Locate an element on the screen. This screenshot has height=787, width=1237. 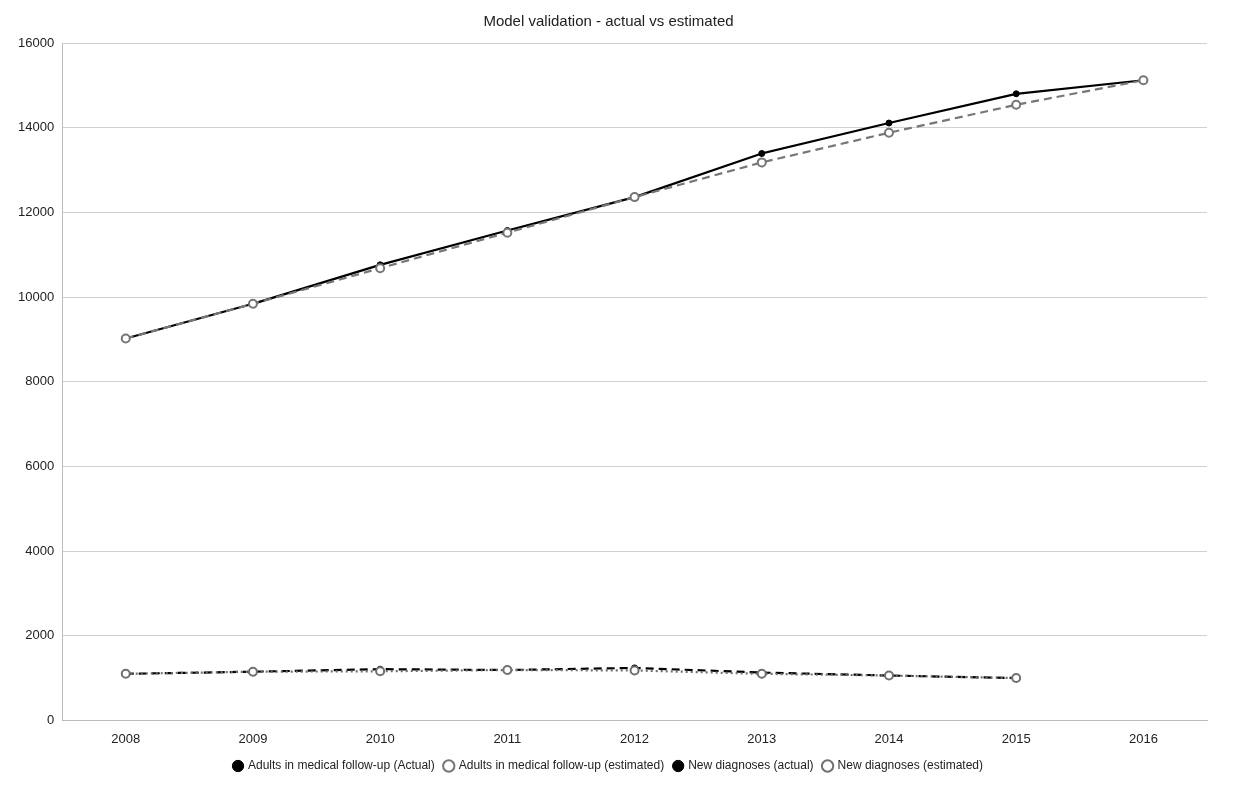
y-tick-label: 8000 is located at coordinates (40, 381).